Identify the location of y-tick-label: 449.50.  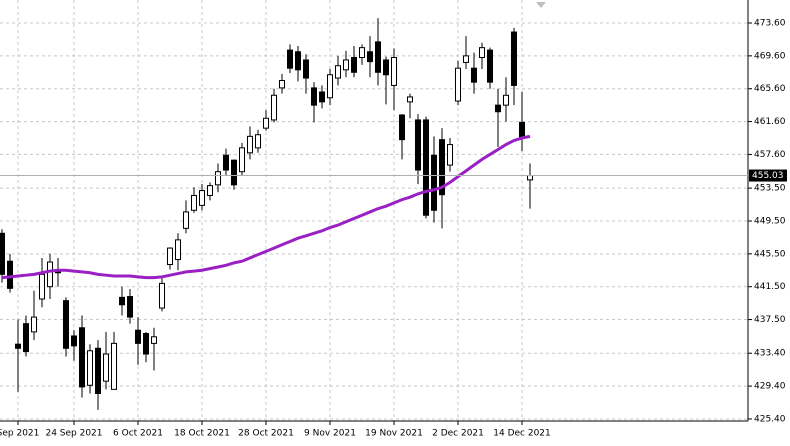
(770, 221).